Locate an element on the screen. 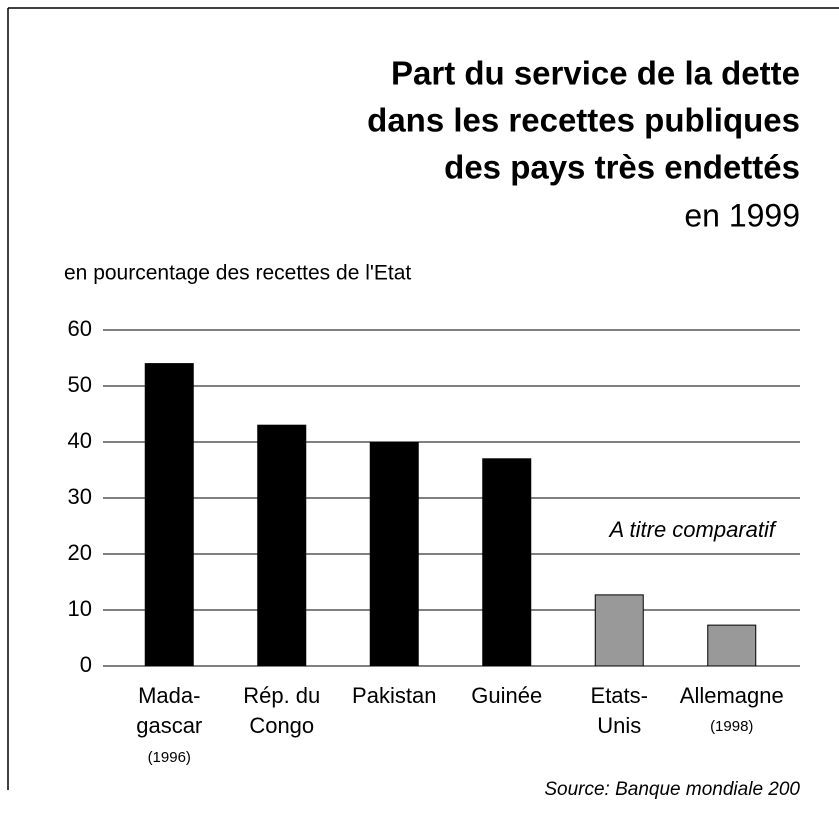 This screenshot has width=839, height=819. x-tick-label: Guinée is located at coordinates (506, 695).